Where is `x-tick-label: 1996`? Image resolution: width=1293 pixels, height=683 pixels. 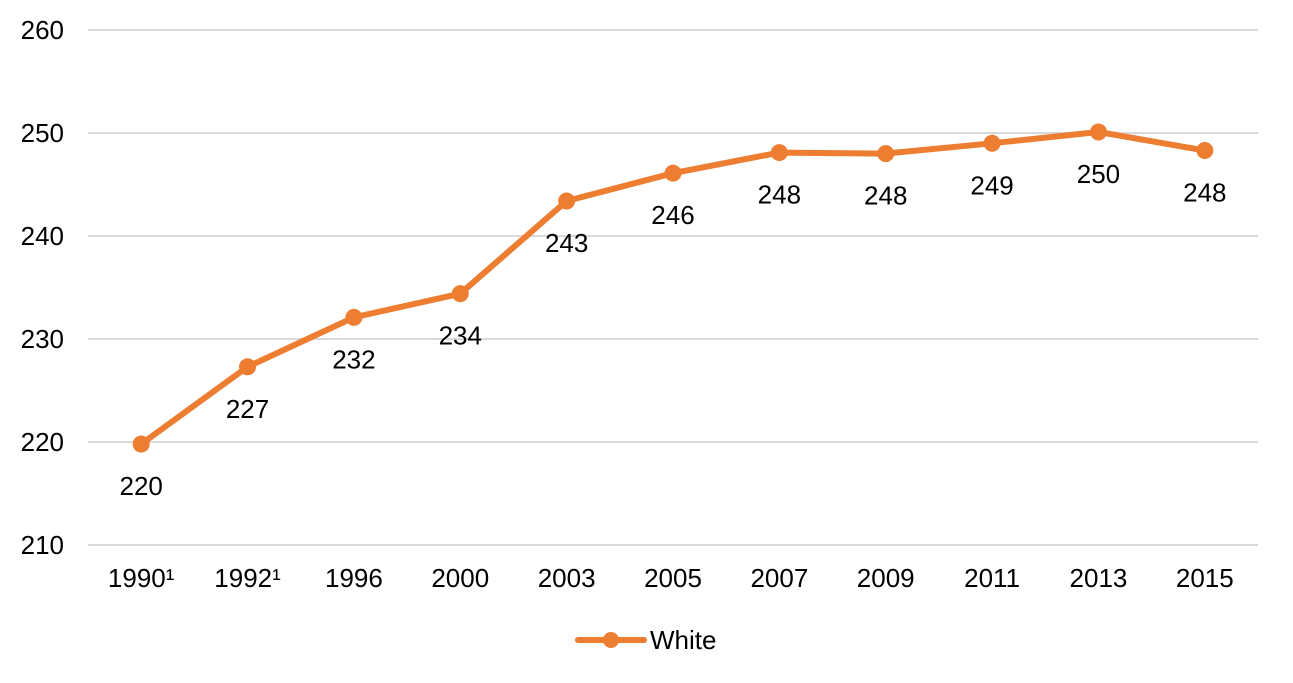
x-tick-label: 1996 is located at coordinates (354, 578).